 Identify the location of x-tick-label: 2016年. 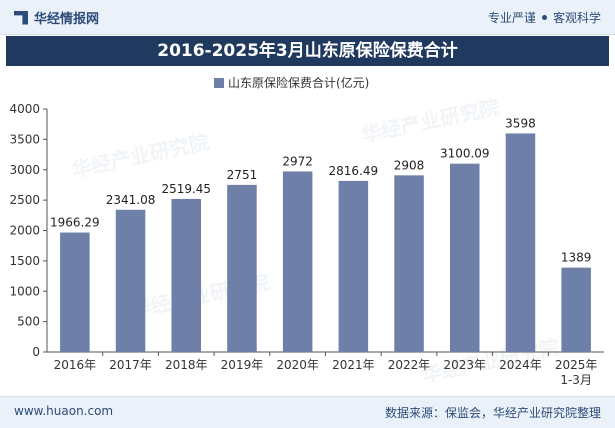
(75, 365).